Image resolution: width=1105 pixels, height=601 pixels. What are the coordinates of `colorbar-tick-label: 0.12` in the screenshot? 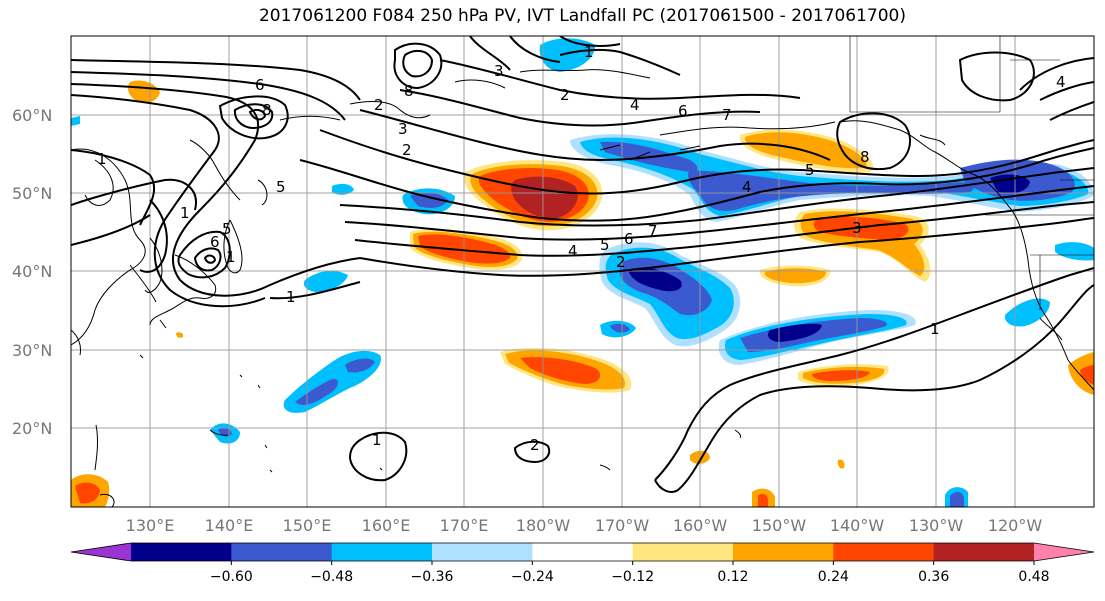 It's located at (732, 577).